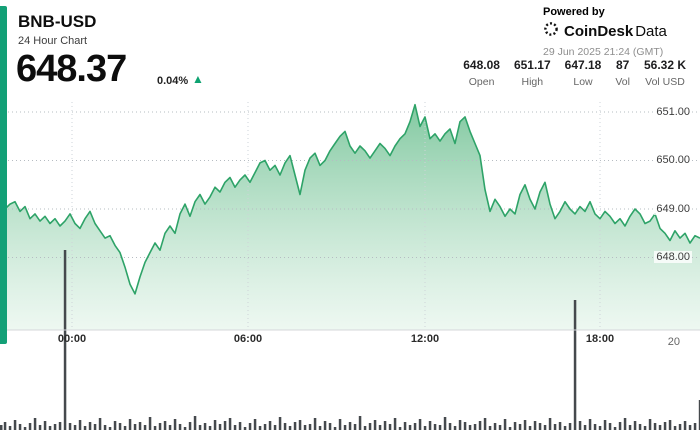 The image size is (700, 430). I want to click on change-percent: 0.04%, so click(173, 81).